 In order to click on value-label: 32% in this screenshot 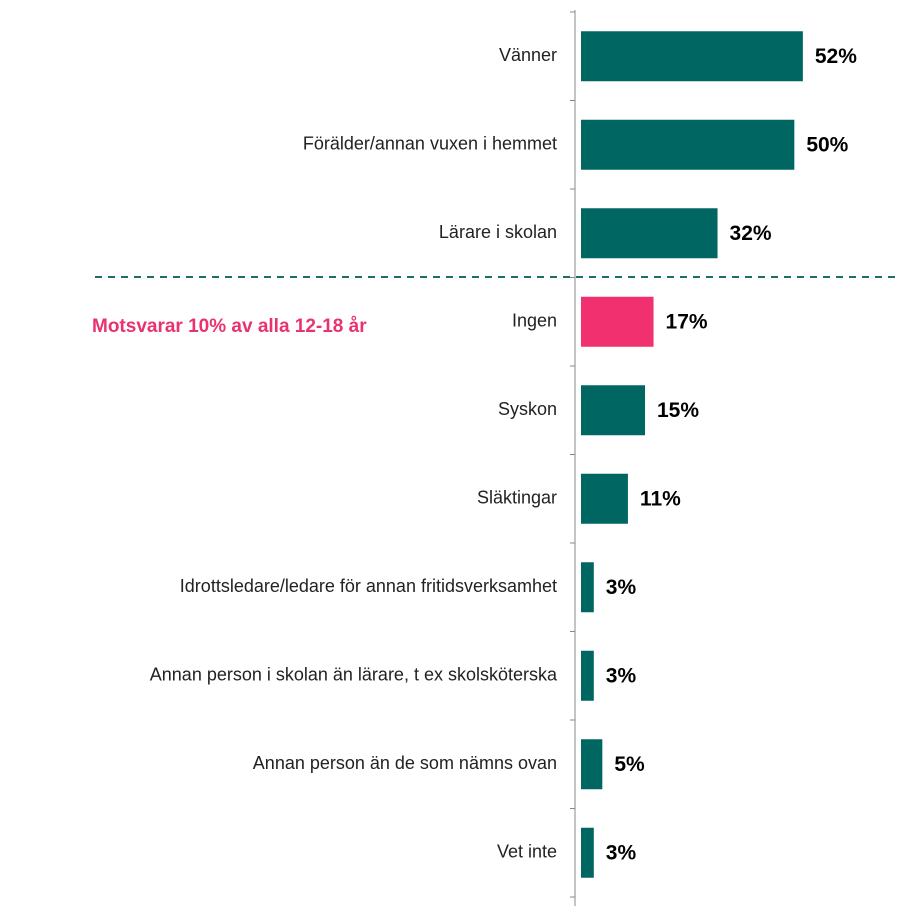, I will do `click(751, 233)`.